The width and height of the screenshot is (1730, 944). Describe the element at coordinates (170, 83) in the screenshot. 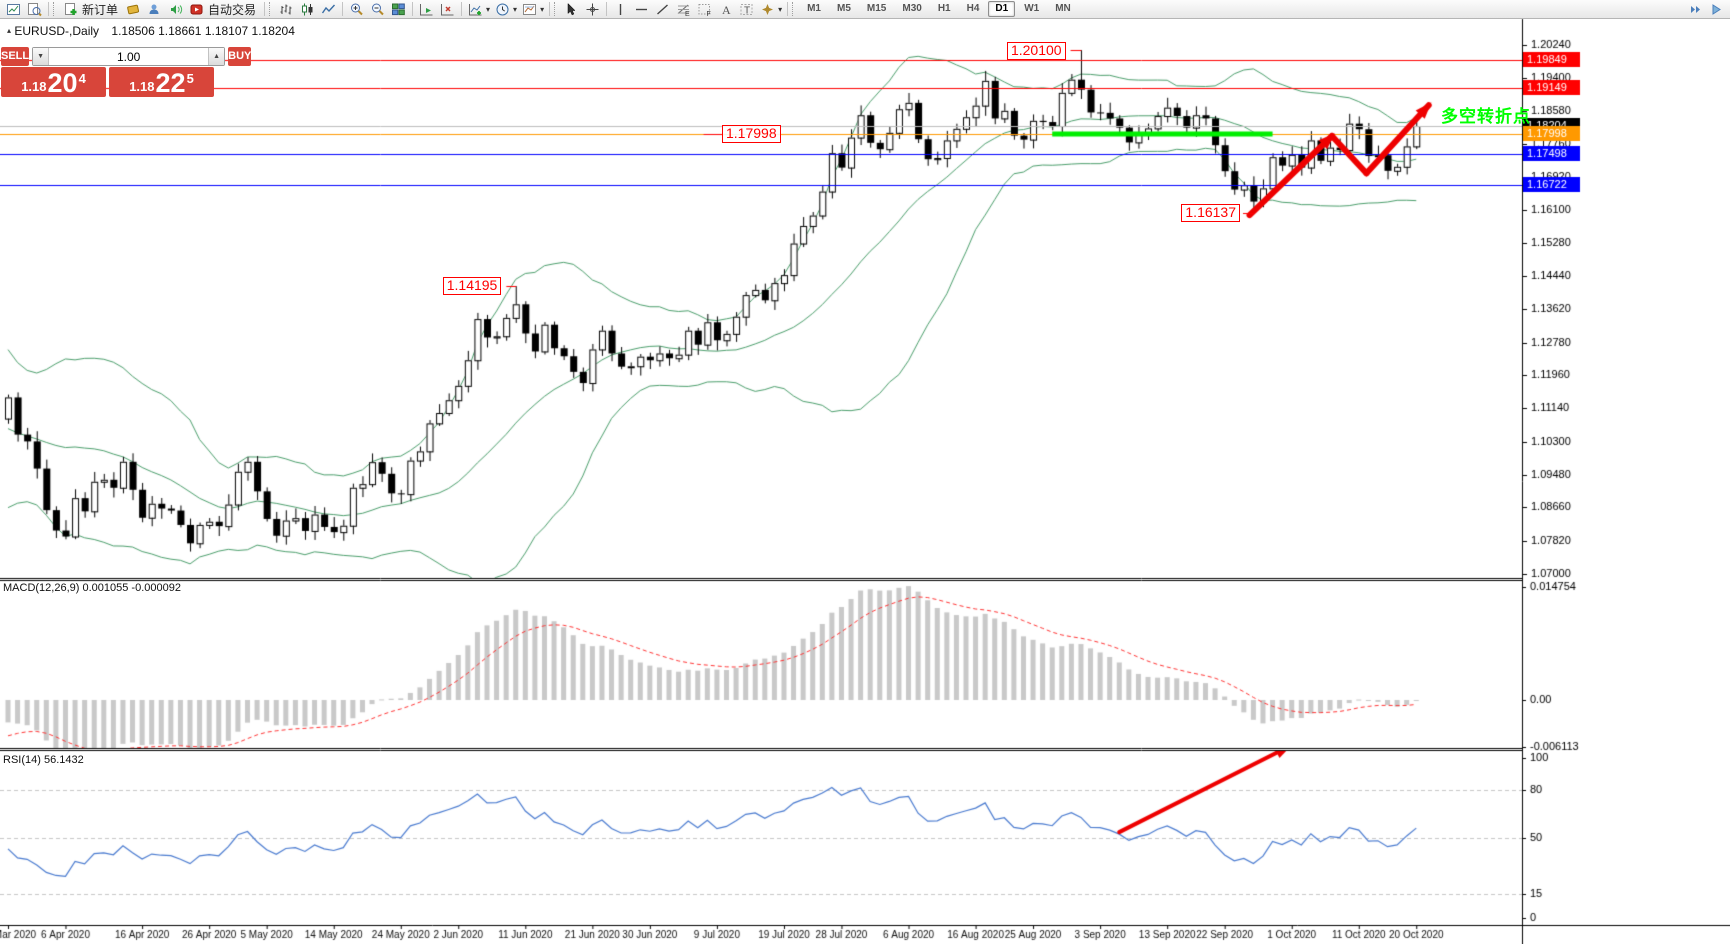

I see `buy-price-big: 22` at that location.